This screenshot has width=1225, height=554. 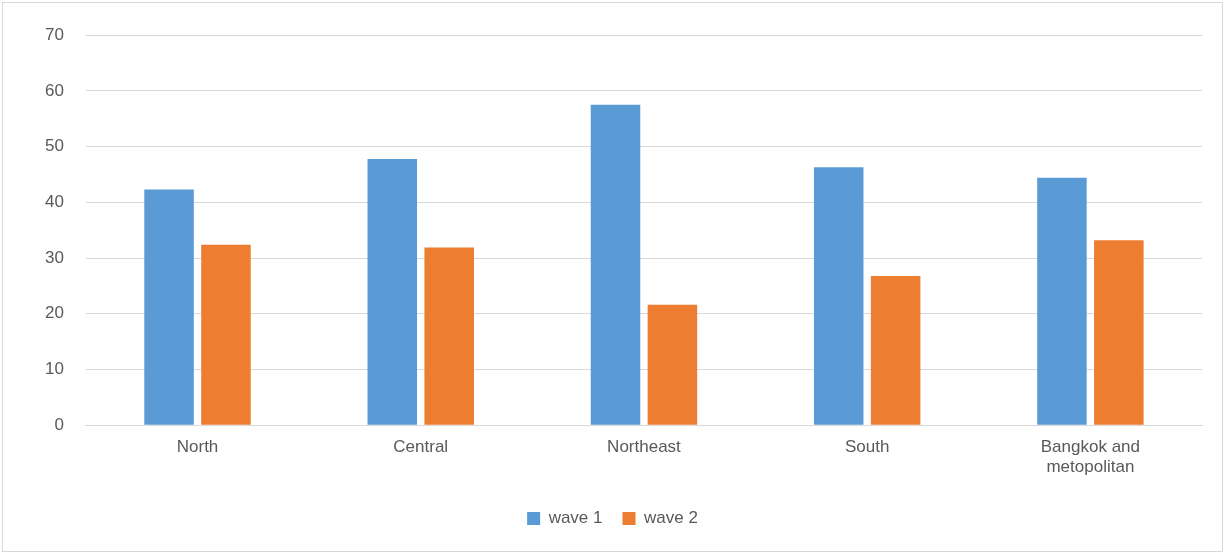 I want to click on y-tick-label: 70, so click(x=54, y=34).